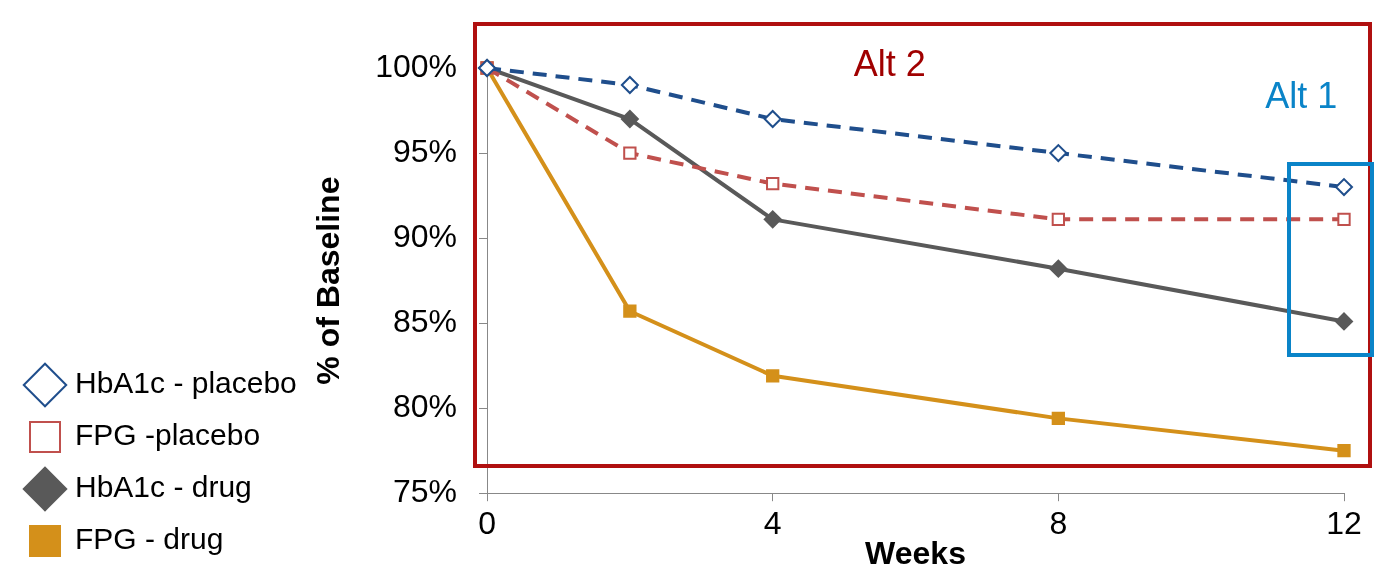 Image resolution: width=1384 pixels, height=587 pixels. I want to click on legend-label: FPG - drug, so click(149, 539).